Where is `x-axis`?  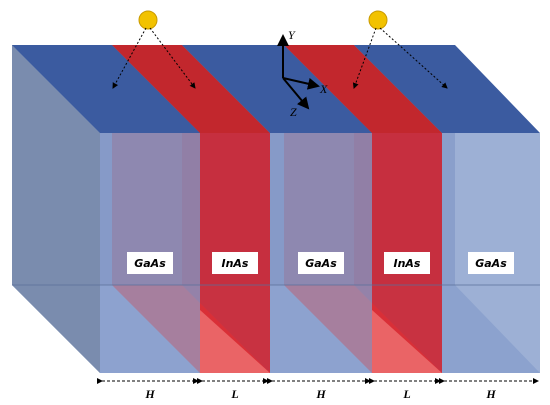
x-axis is located at coordinates (301, 83).